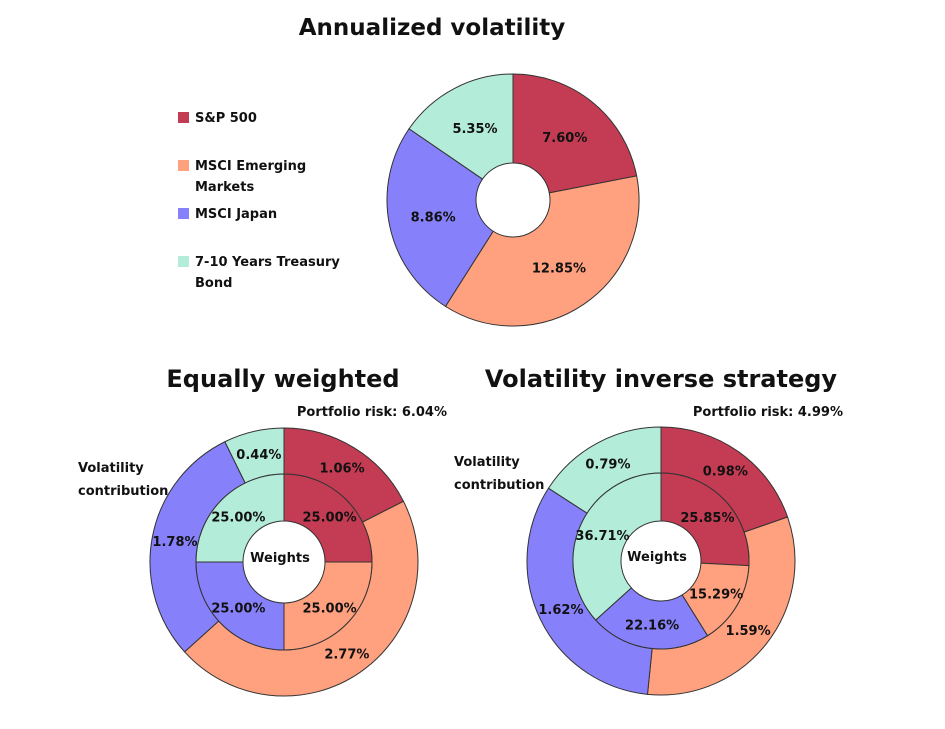  I want to click on weight-label-japan: 22.16%, so click(652, 625).